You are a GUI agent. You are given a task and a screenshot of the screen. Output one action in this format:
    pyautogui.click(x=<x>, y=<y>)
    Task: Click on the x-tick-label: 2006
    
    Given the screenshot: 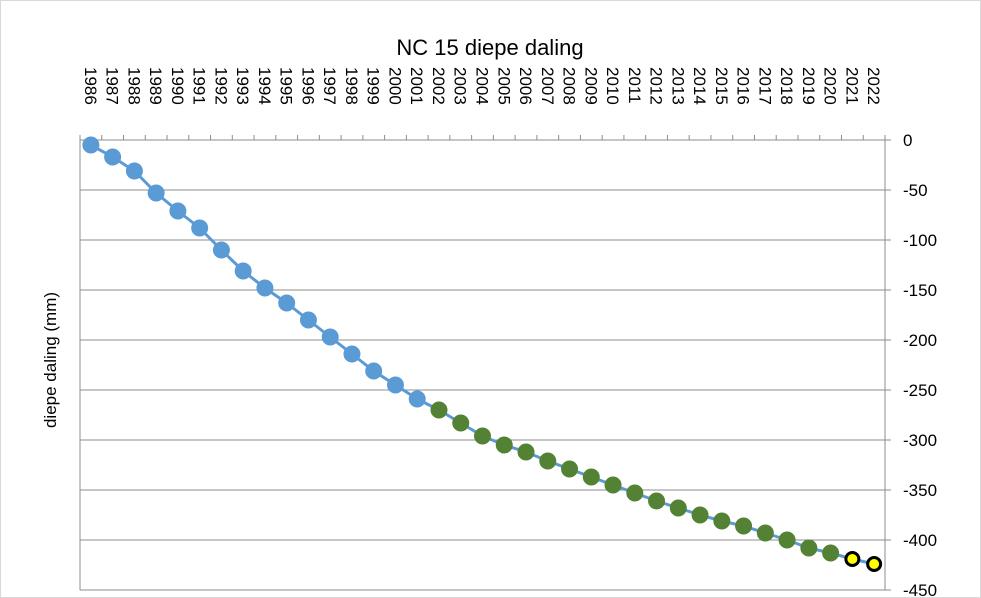 What is the action you would take?
    pyautogui.click(x=525, y=86)
    